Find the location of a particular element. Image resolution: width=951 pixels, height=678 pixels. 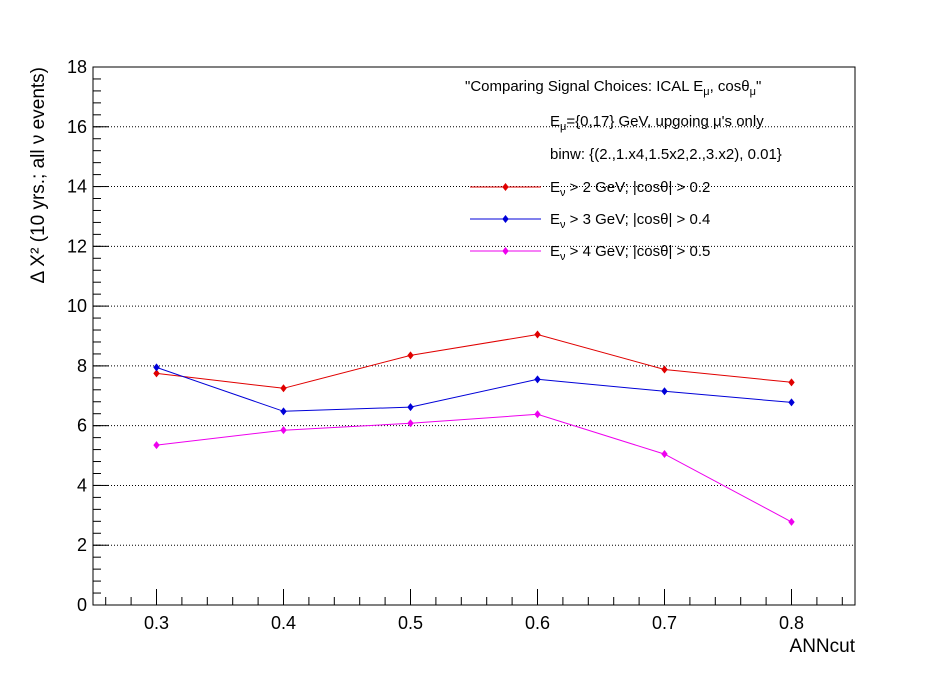

y-tick-label: 18 is located at coordinates (77, 67).